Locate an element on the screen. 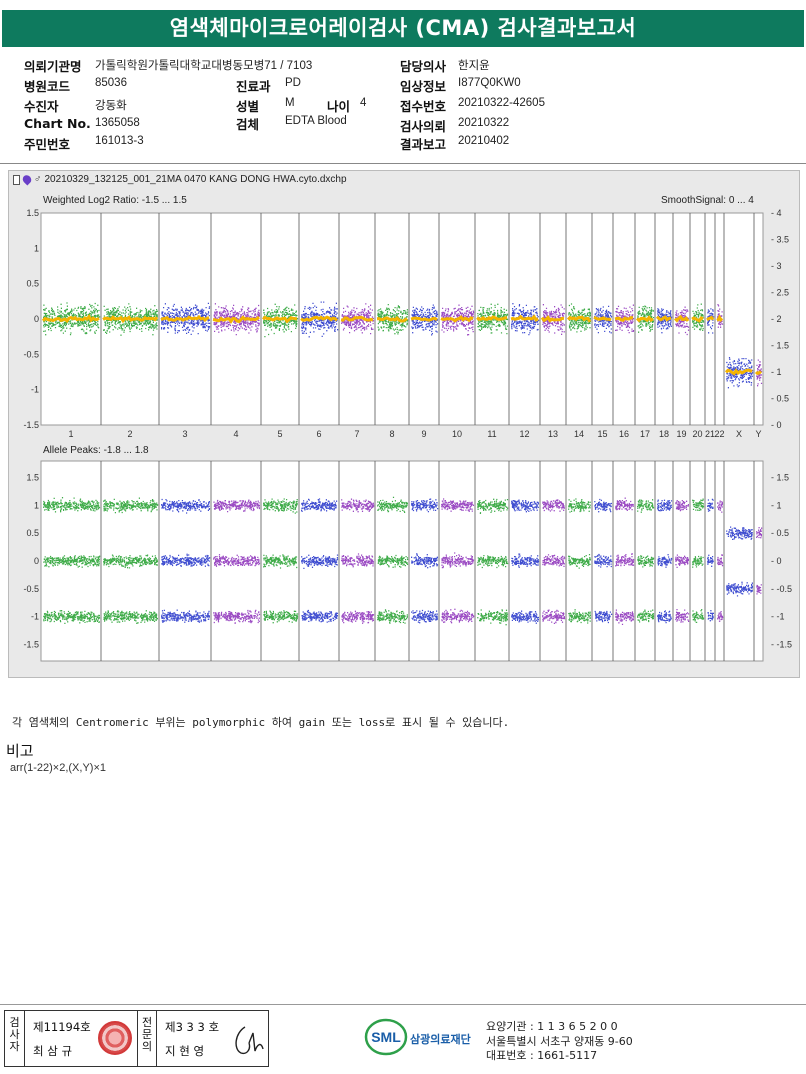  smooth-signal-label: SmoothSignal: 0 ... 4 is located at coordinates (707, 200).